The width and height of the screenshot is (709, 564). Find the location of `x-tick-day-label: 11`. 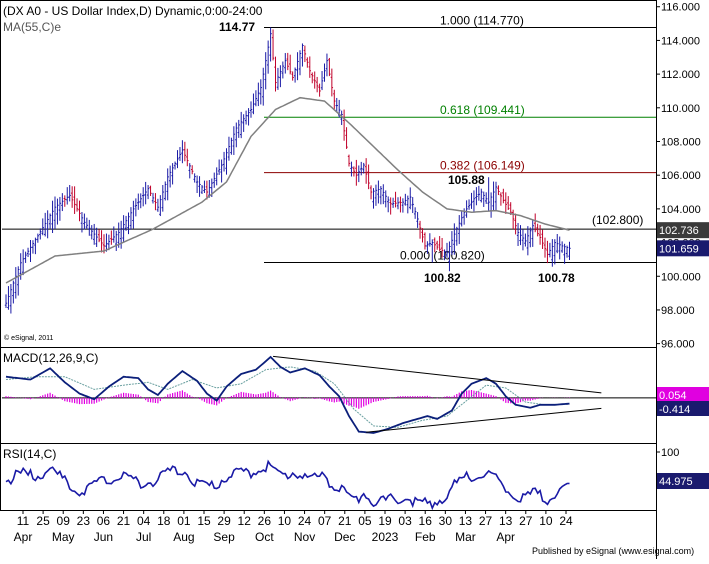

x-tick-day-label: 11 is located at coordinates (23, 521).